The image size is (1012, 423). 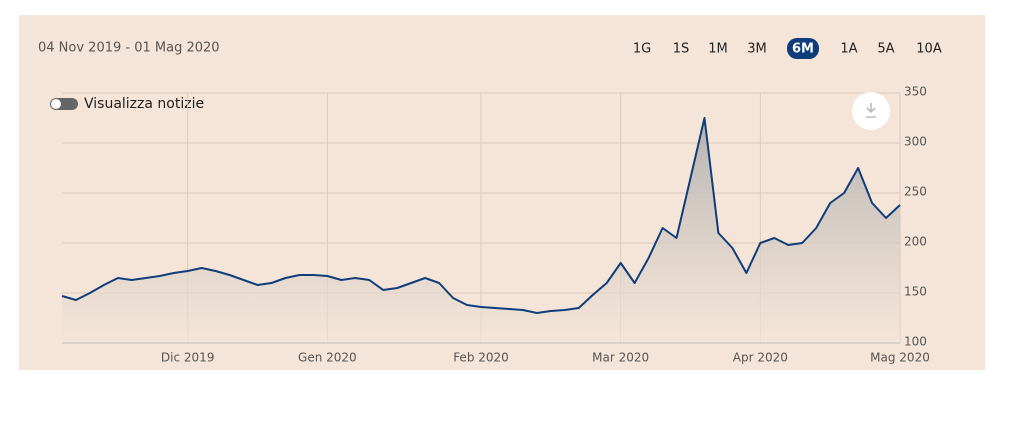 What do you see at coordinates (915, 92) in the screenshot?
I see `y-tick-label: 350` at bounding box center [915, 92].